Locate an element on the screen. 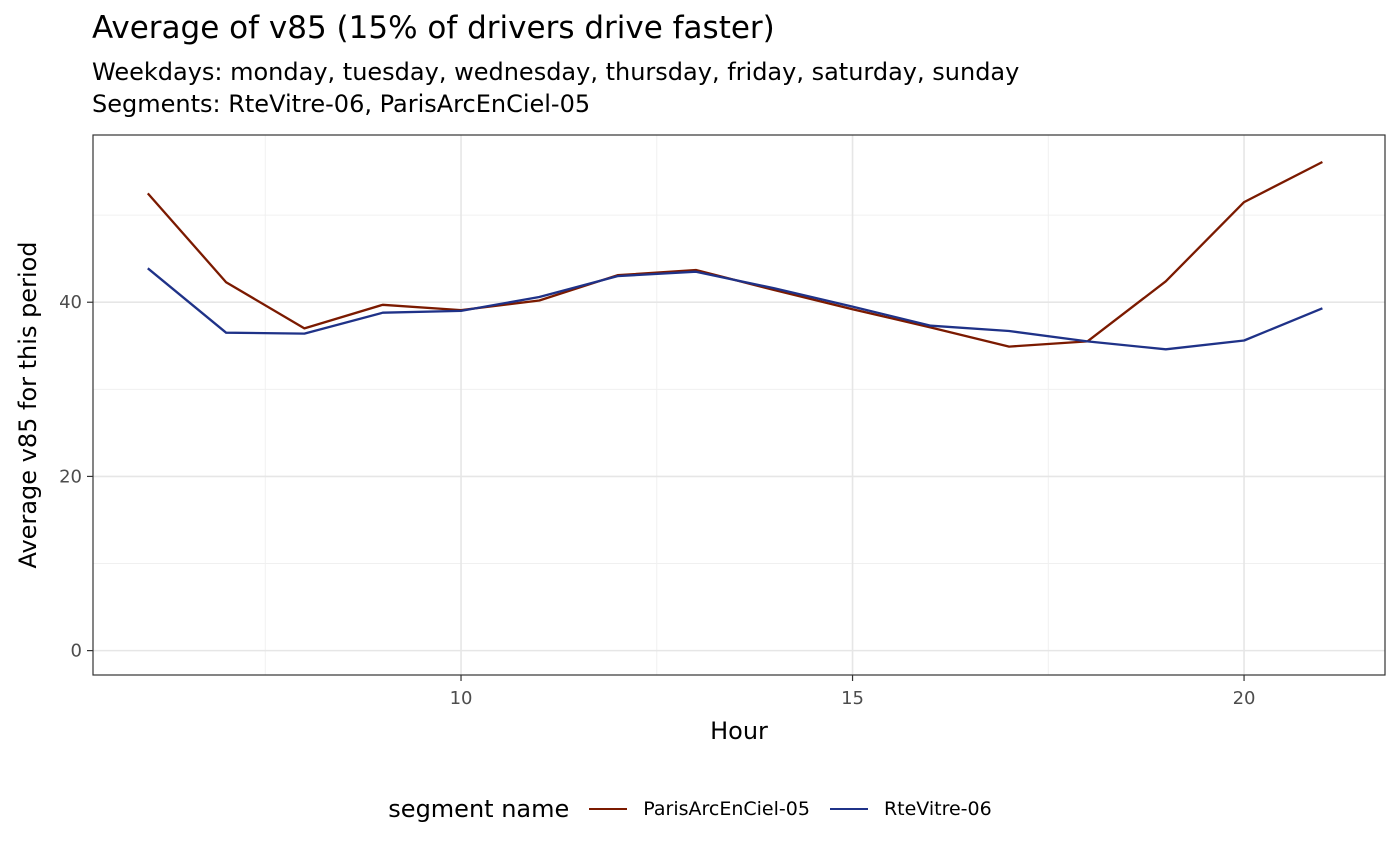 The image size is (1400, 865). legend-label: ParisArcEnCiel-05 is located at coordinates (726, 809).